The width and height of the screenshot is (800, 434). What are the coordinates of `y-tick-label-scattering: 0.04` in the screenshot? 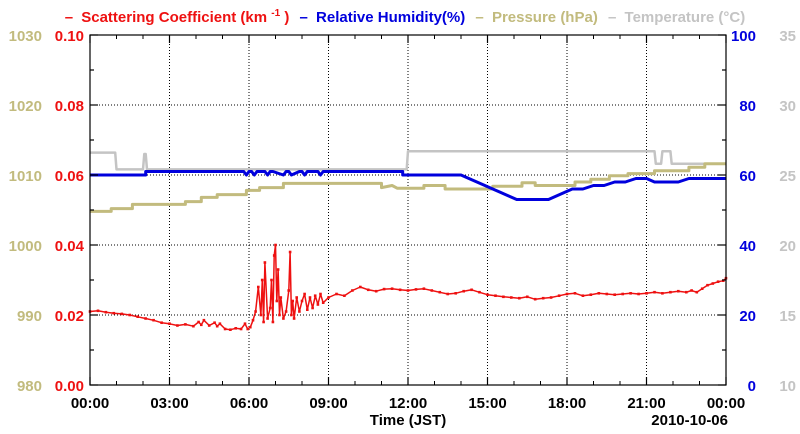 It's located at (70, 246).